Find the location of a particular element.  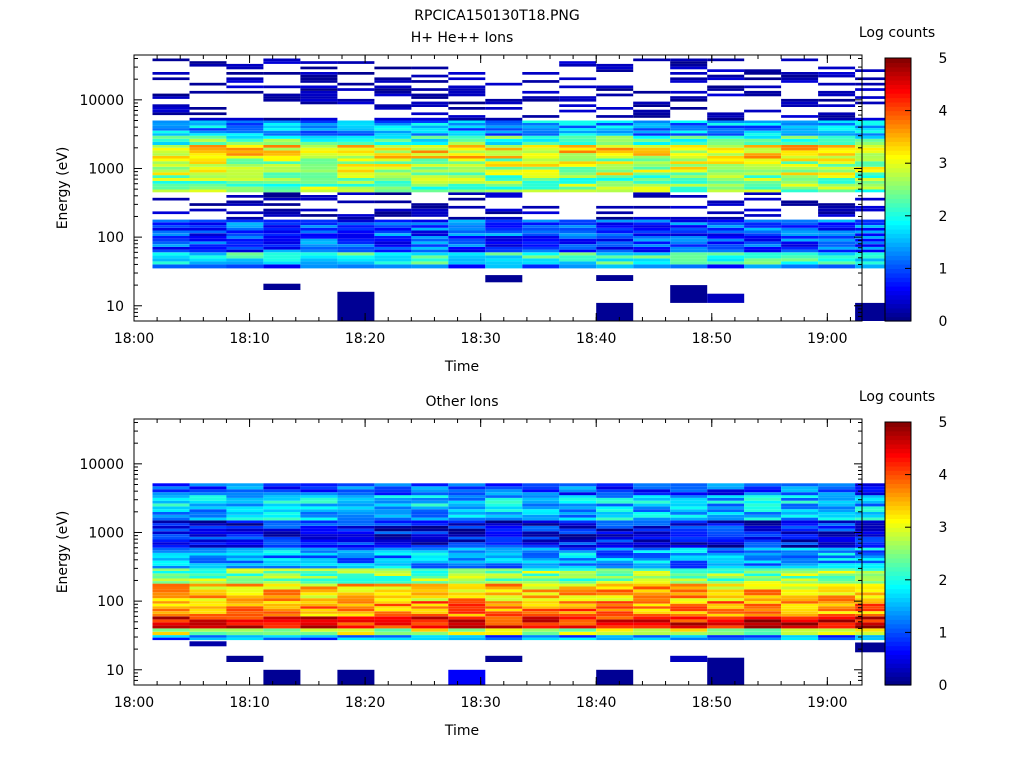

x-tick-label: 18:10 is located at coordinates (249, 703).